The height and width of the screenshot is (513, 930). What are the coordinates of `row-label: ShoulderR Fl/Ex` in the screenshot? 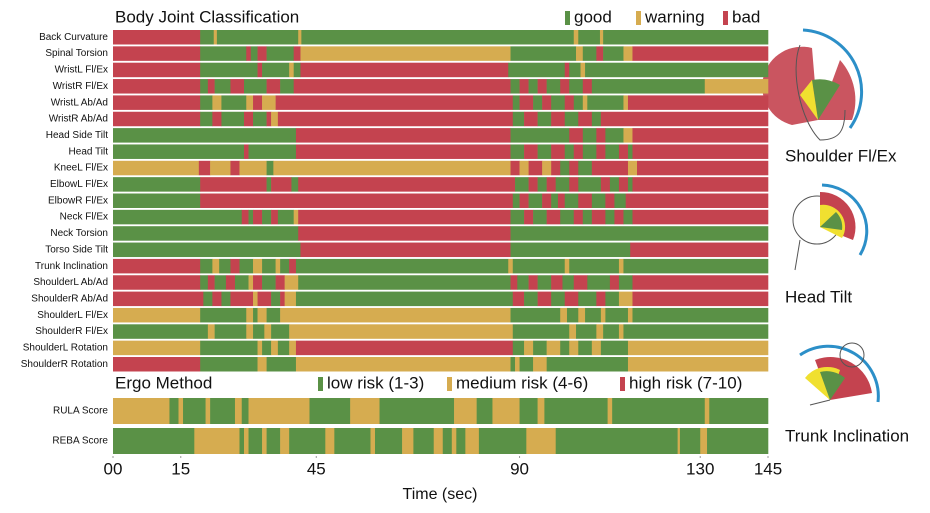 It's located at (71, 331).